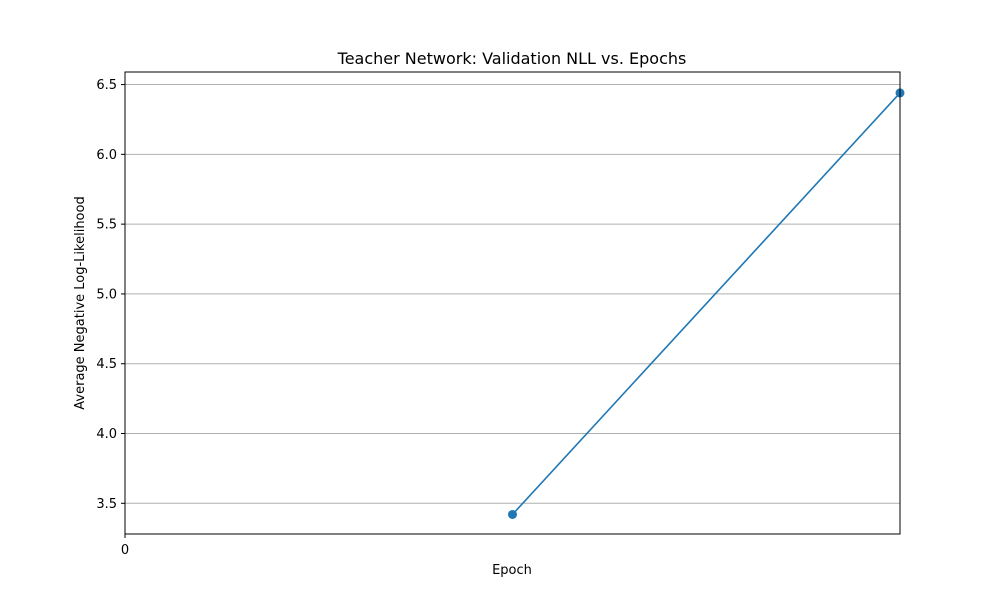 This screenshot has height=600, width=1000. I want to click on y-tick-label: 6.5, so click(106, 85).